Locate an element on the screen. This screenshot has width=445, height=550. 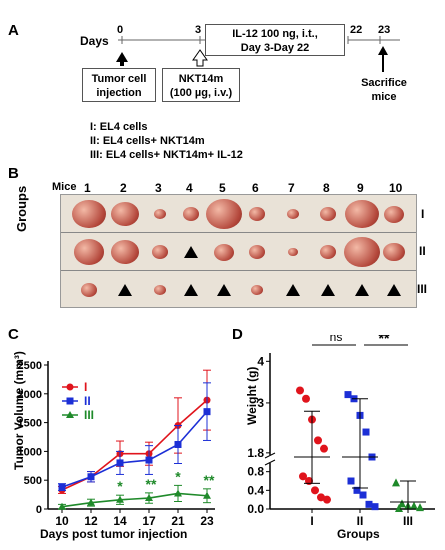
panel-b-letter: B is located at coordinates (13, 173).